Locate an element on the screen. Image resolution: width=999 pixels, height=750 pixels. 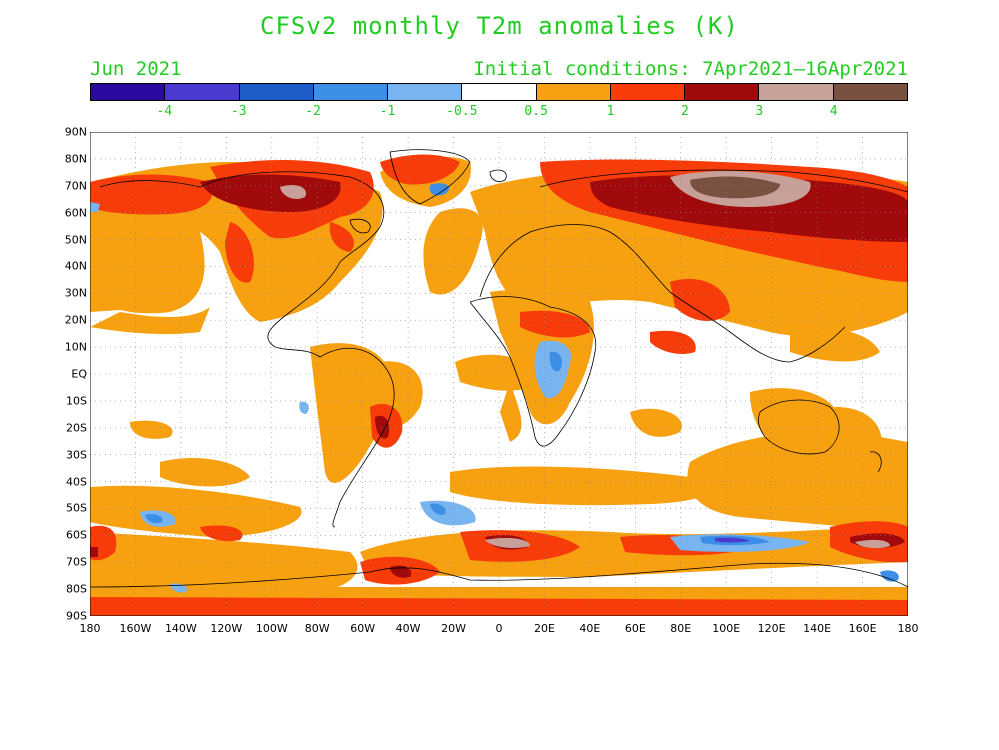
longitude-label: 40W is located at coordinates (408, 628).